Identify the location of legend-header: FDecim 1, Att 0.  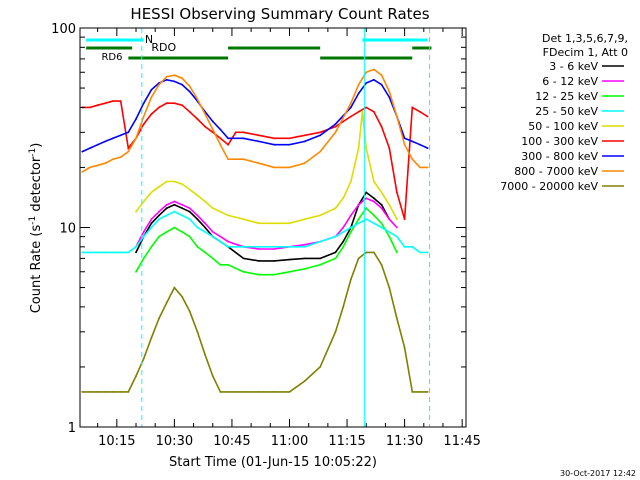
(585, 52).